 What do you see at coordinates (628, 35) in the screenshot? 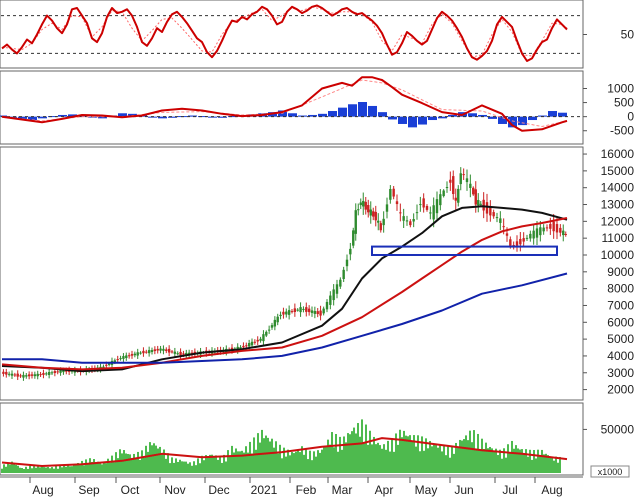
I see `oscillator-tick-label: 50` at bounding box center [628, 35].